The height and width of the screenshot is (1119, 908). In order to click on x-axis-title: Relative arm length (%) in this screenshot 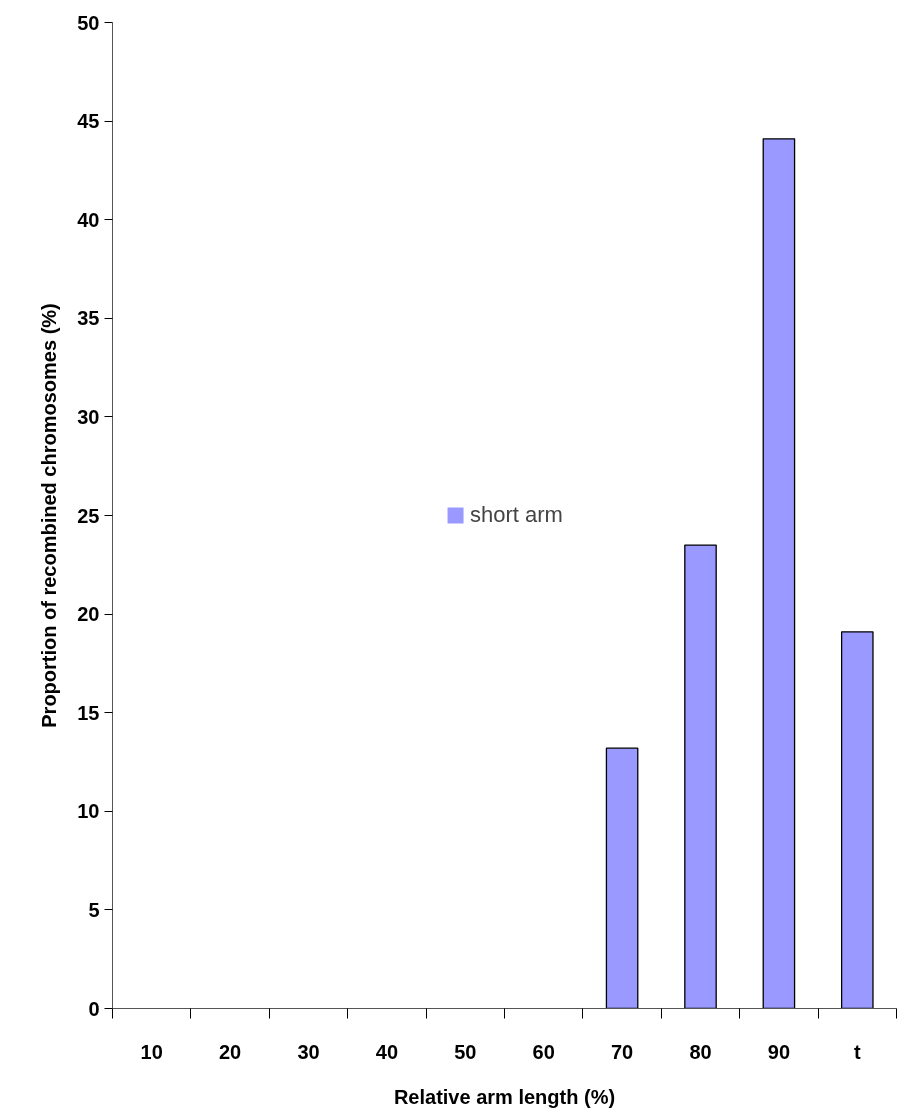, I will do `click(504, 1096)`.